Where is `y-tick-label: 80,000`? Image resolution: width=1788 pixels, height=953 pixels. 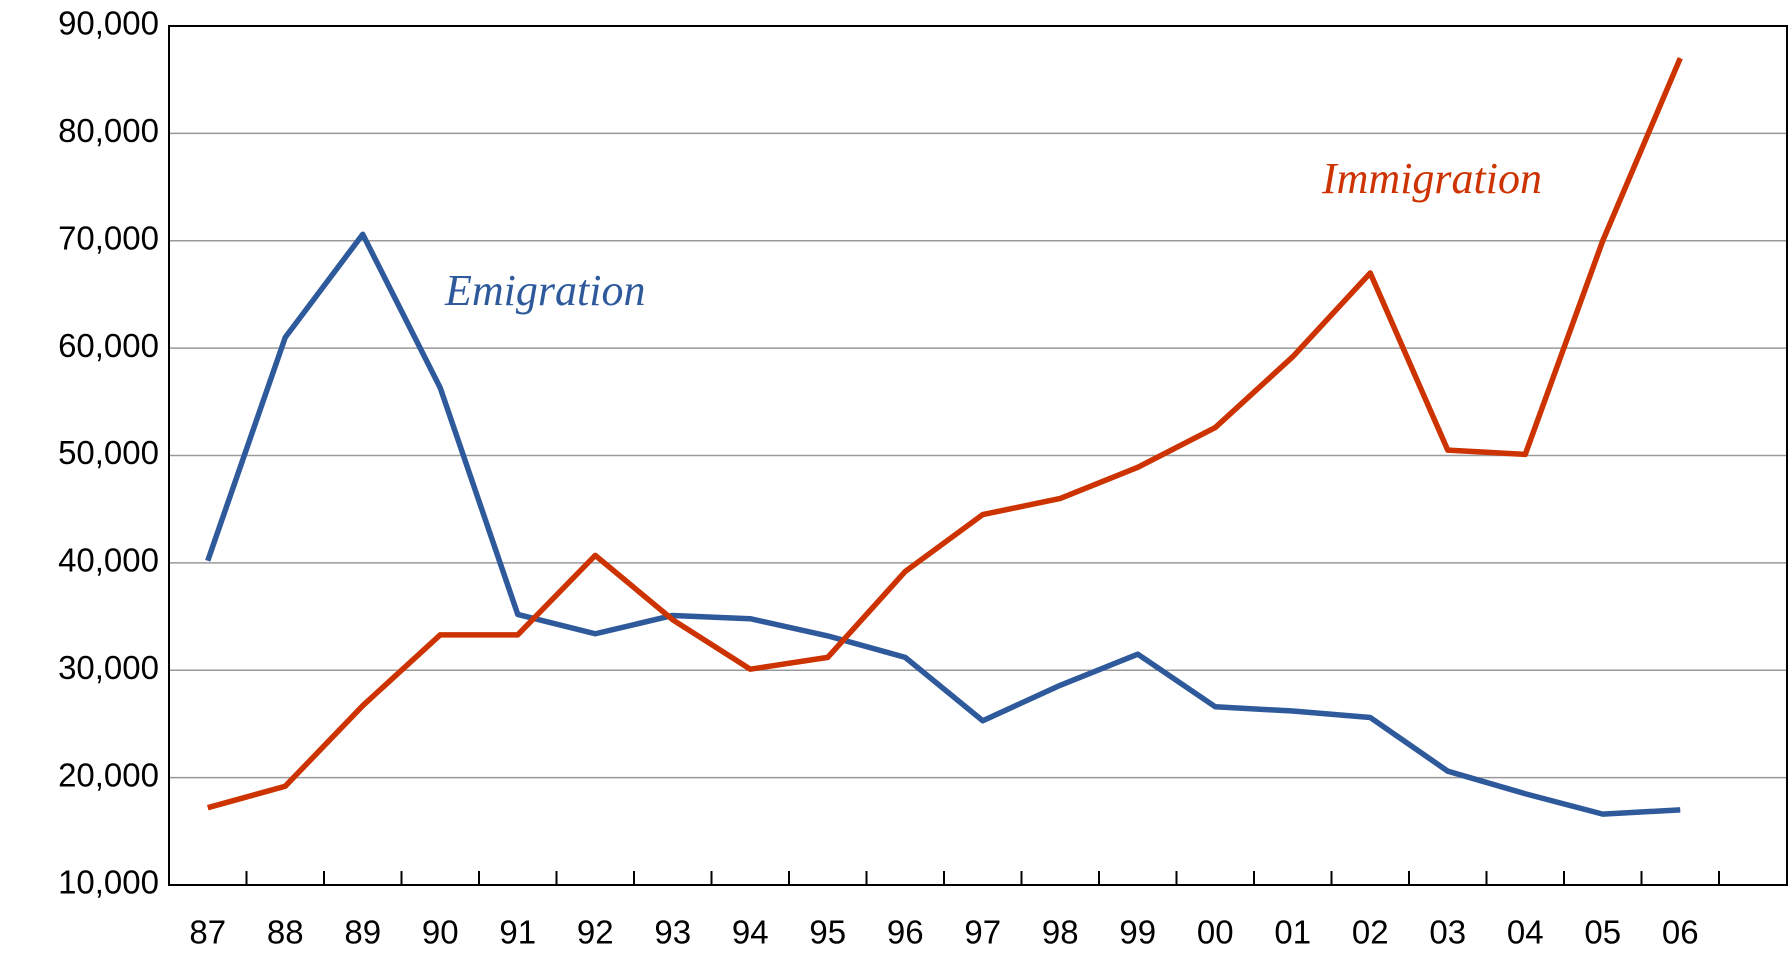 y-tick-label: 80,000 is located at coordinates (108, 130).